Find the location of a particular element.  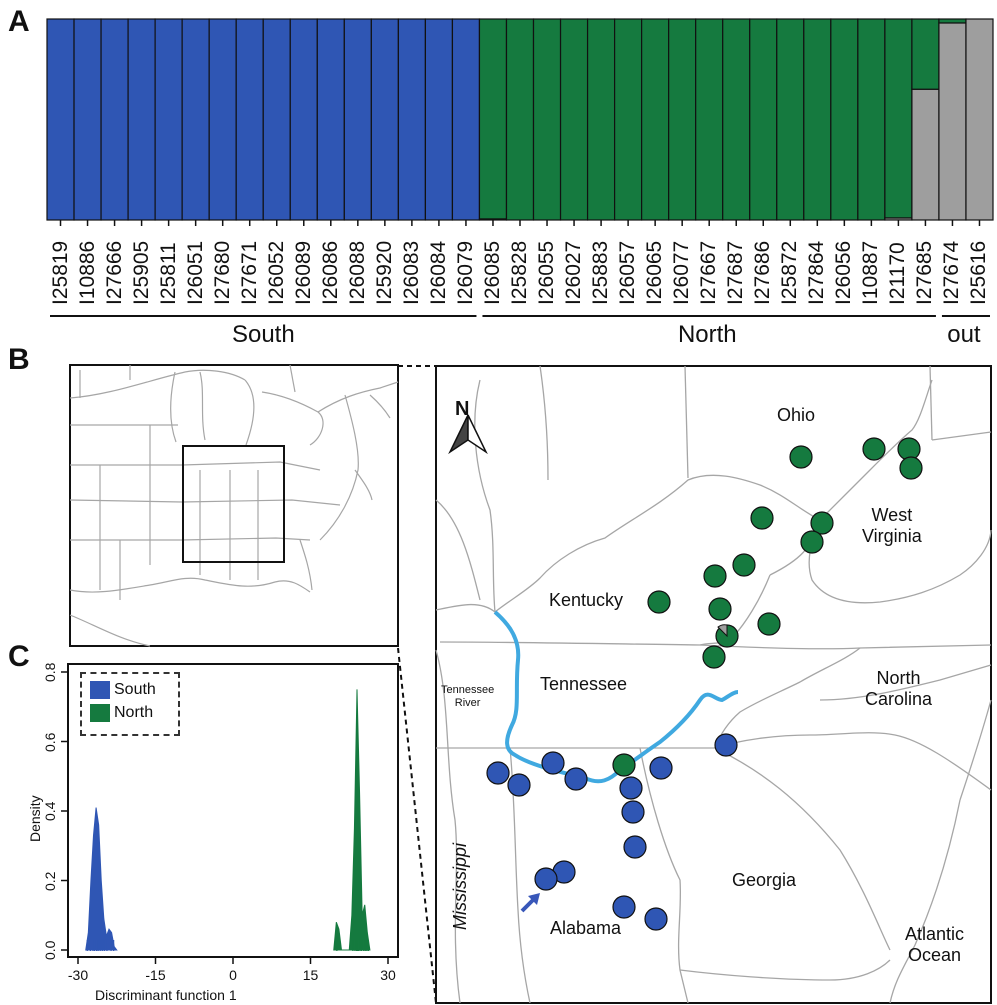

sample-id-label: I25828 is located at coordinates (519, 272).